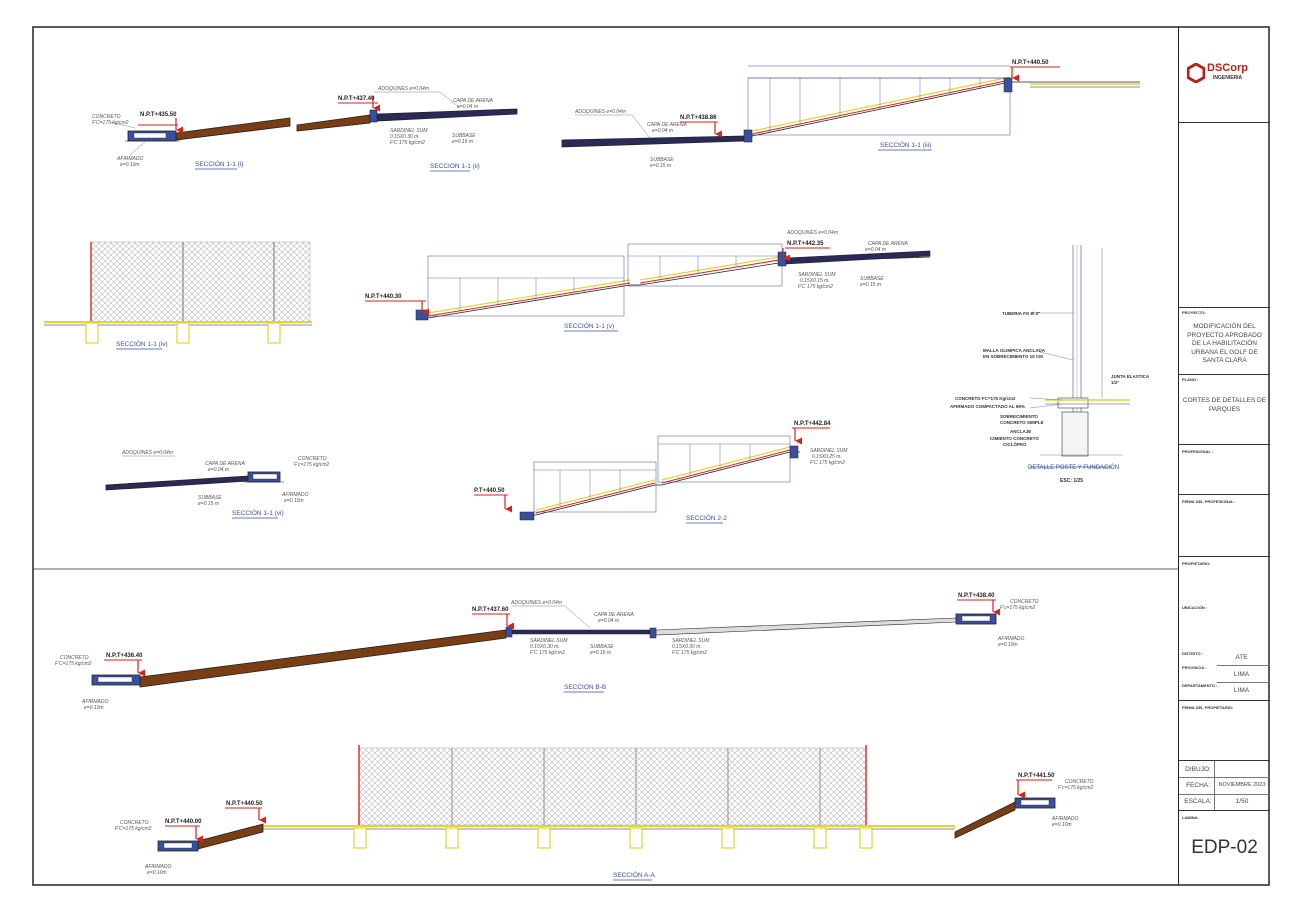 The height and width of the screenshot is (920, 1301). Describe the element at coordinates (1194, 667) in the screenshot. I see `provincia-heading: PROVINCIA :` at that location.